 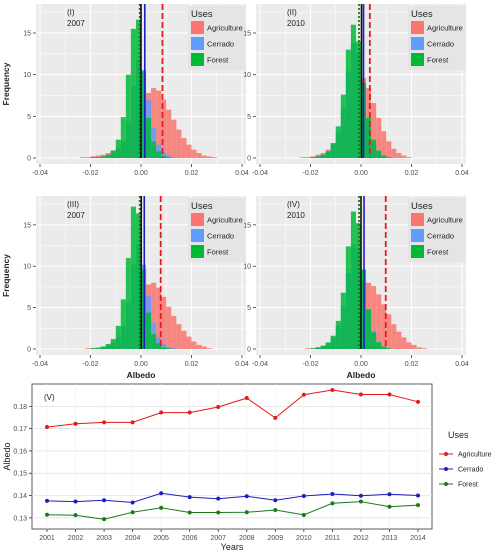 What do you see at coordinates (475, 455) in the screenshot?
I see `legend-label: Agriculture` at bounding box center [475, 455].